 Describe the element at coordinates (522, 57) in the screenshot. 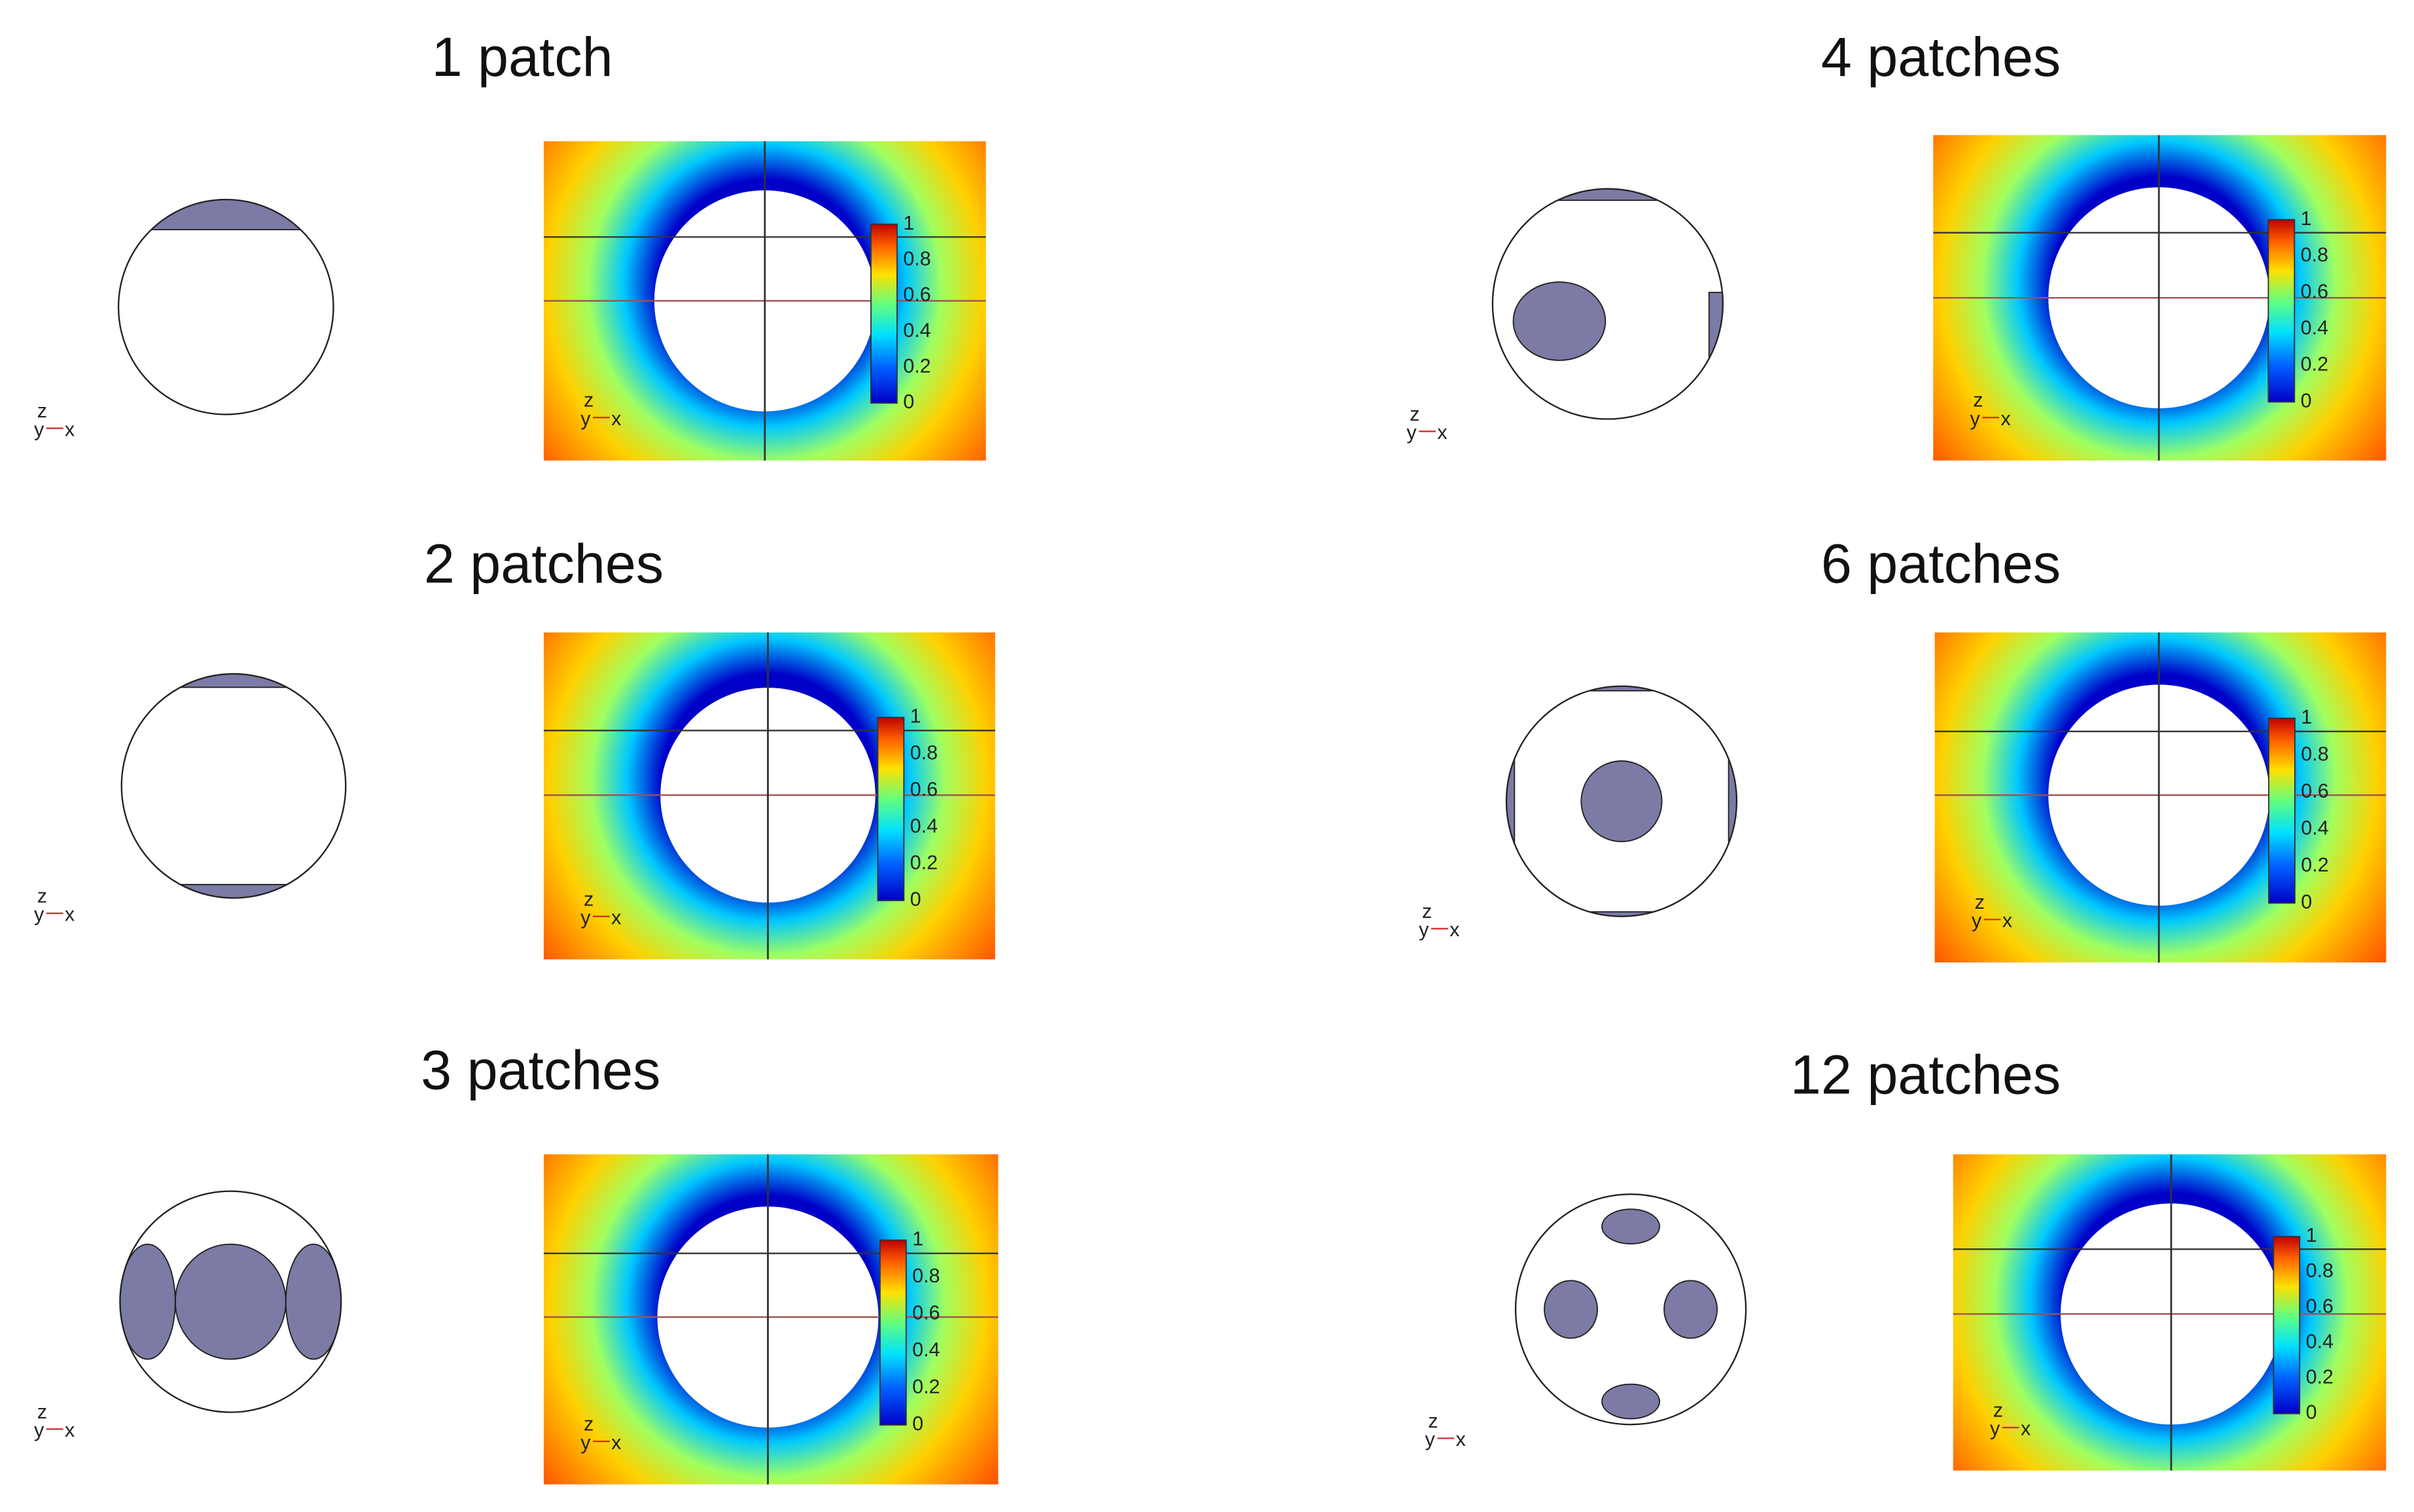

I see `panel-title: 1 patch` at that location.